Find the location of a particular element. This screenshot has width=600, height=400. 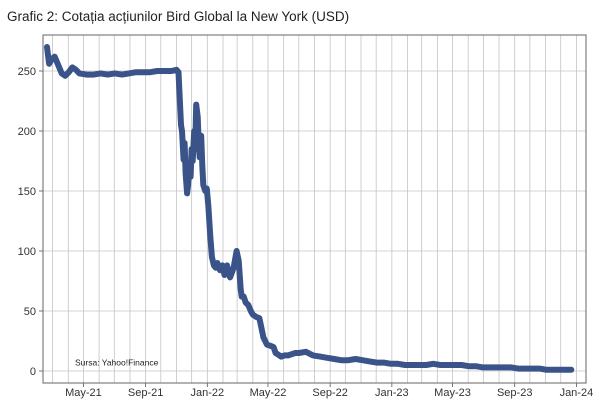

x-tick-label: May-21 is located at coordinates (83, 393).